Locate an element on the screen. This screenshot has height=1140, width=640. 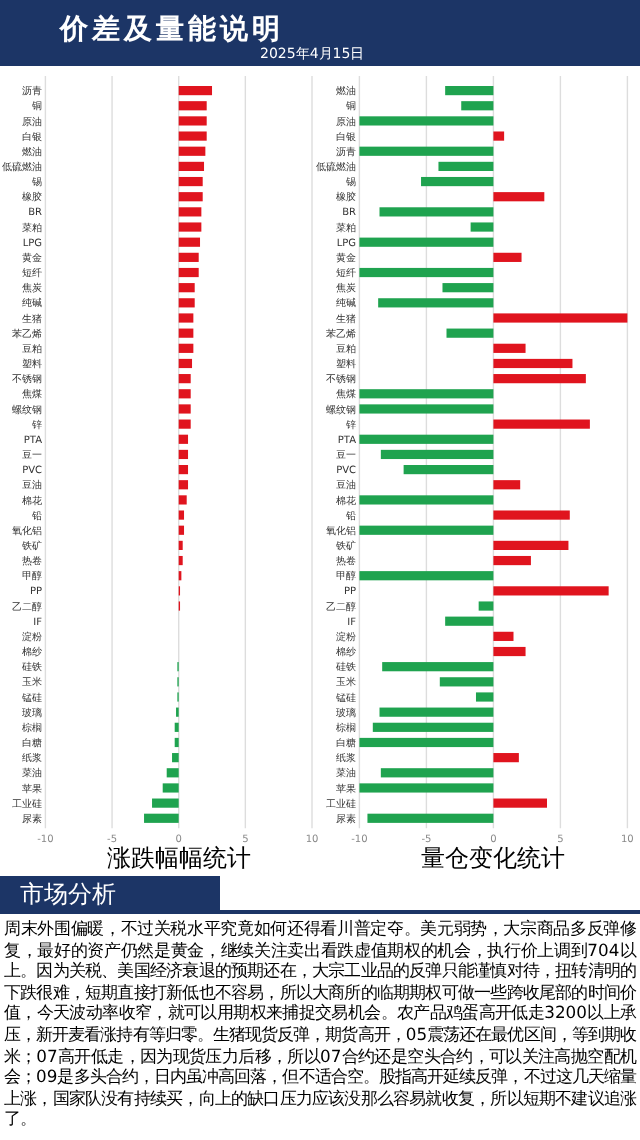
chart-title: 价差及量能说明 is located at coordinates (172, 29).